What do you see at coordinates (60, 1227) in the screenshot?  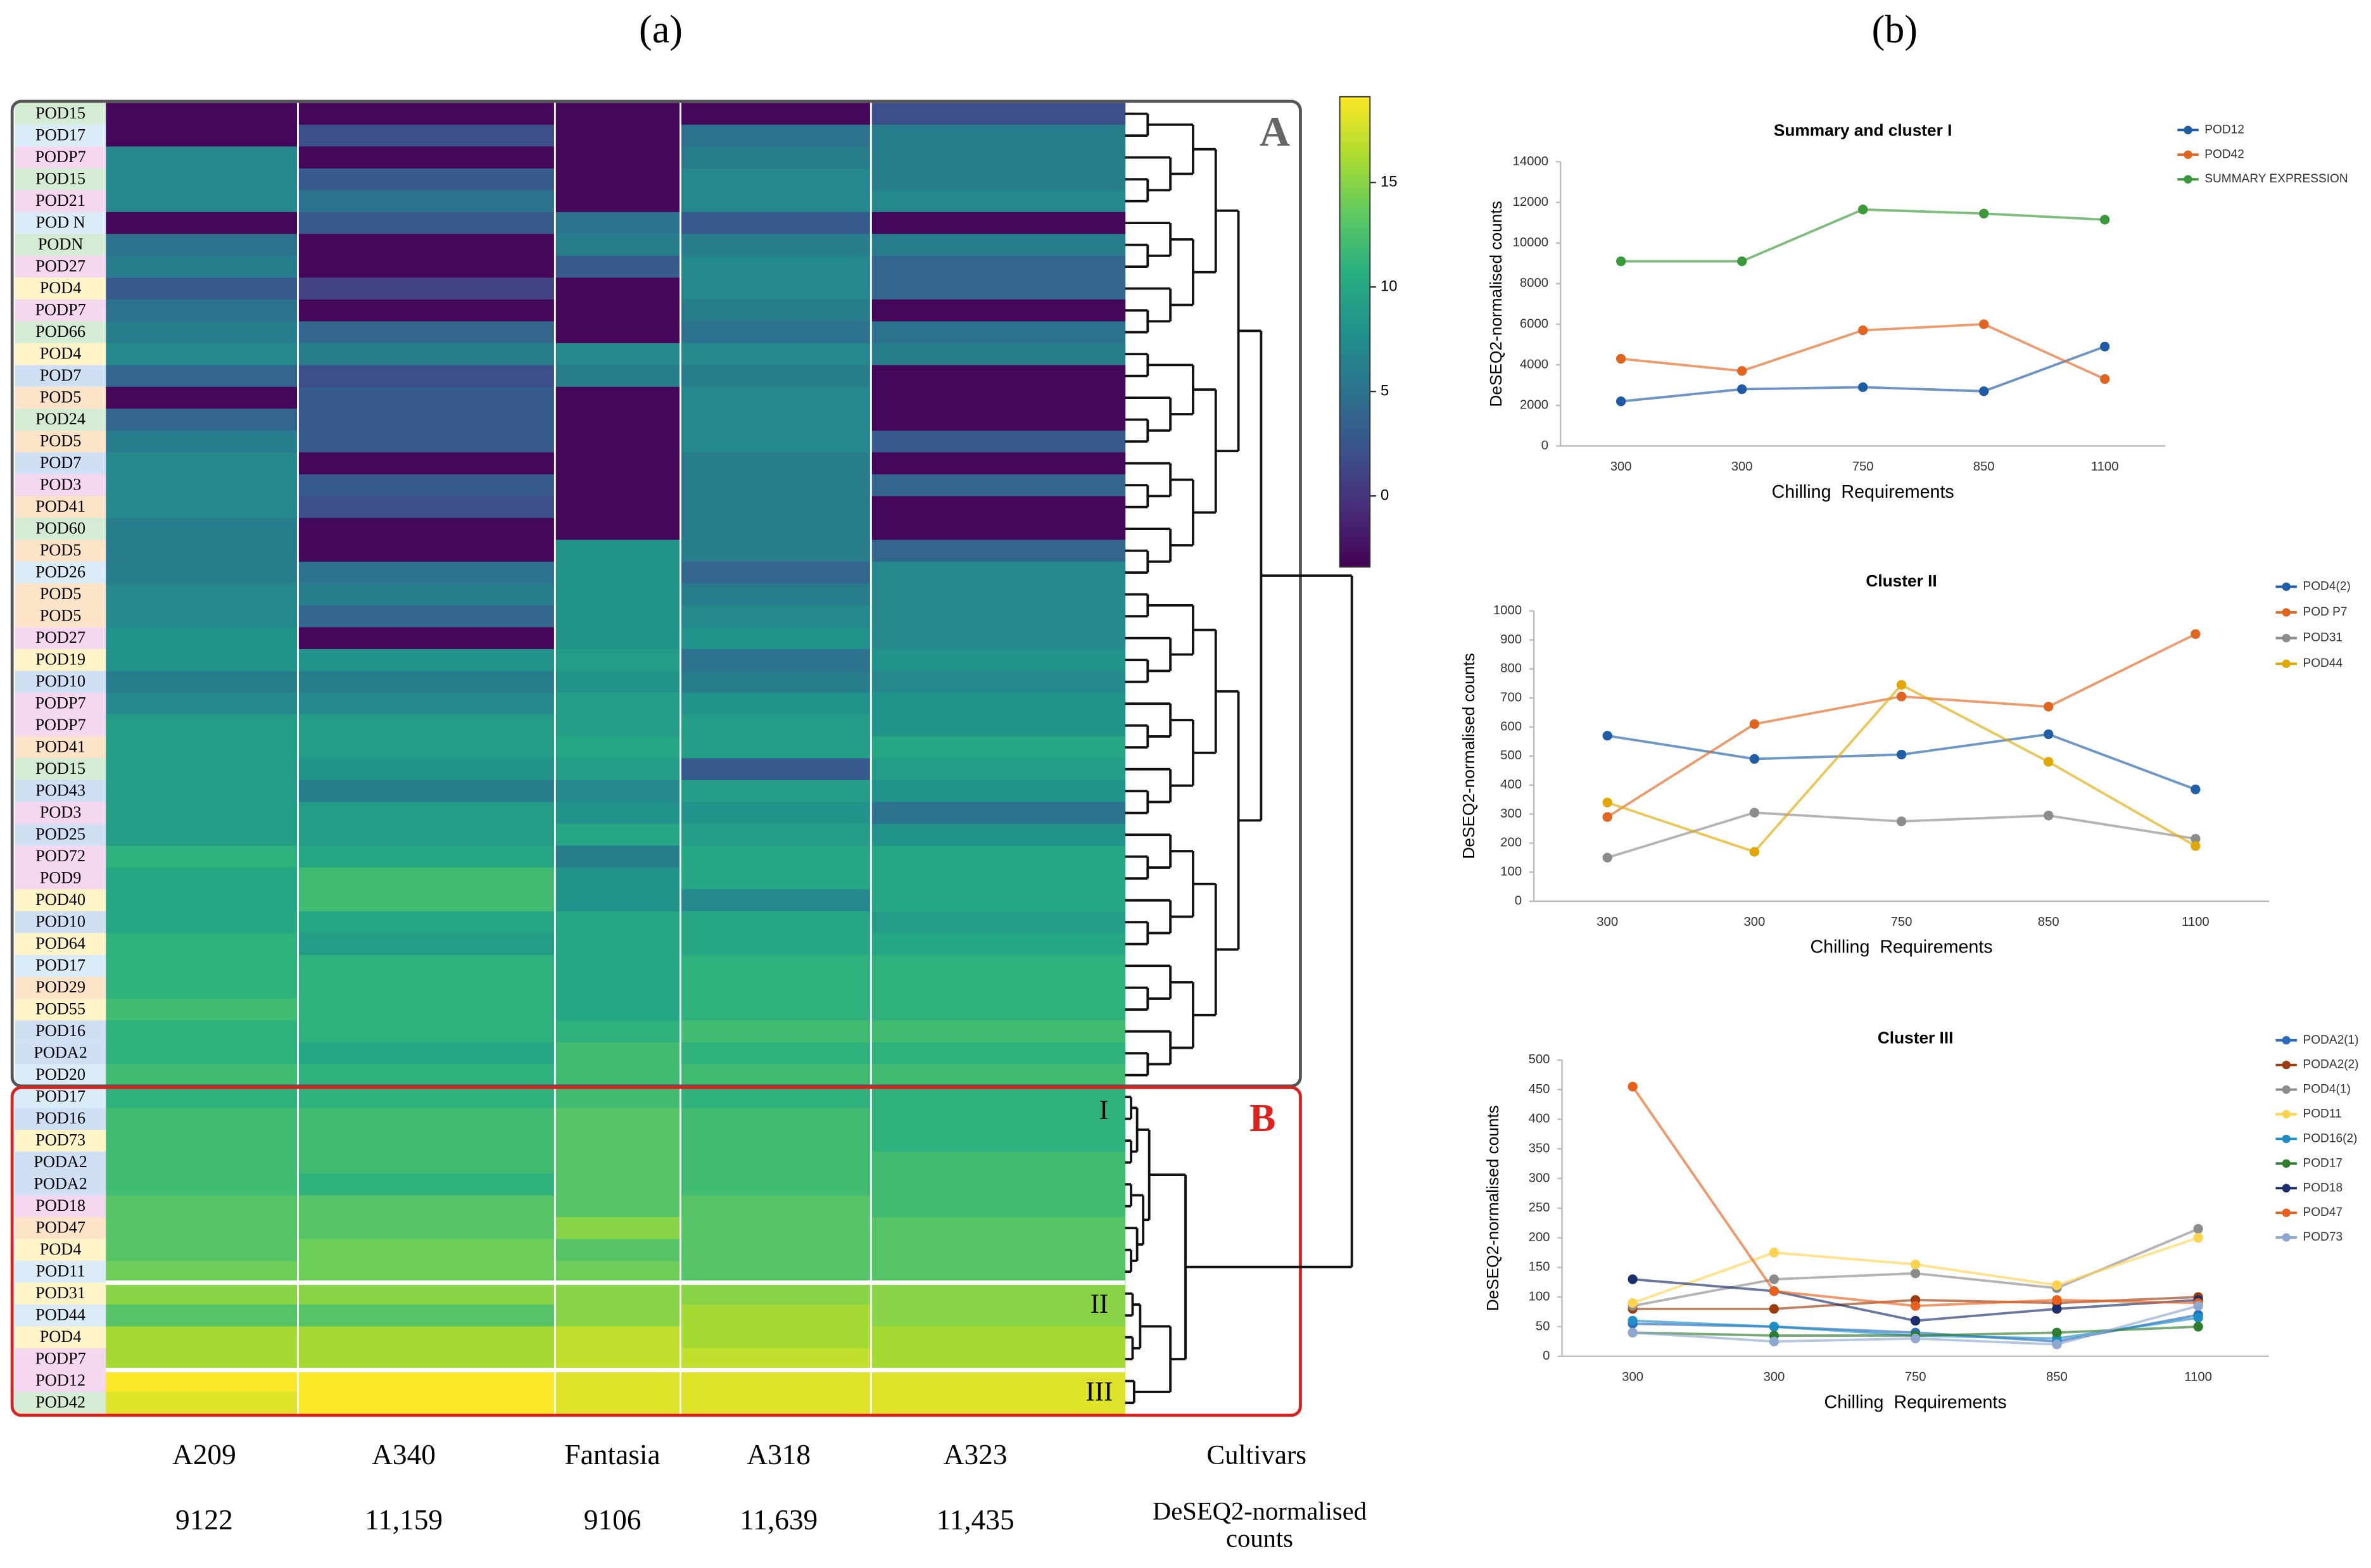 I see `row-label: POD47` at bounding box center [60, 1227].